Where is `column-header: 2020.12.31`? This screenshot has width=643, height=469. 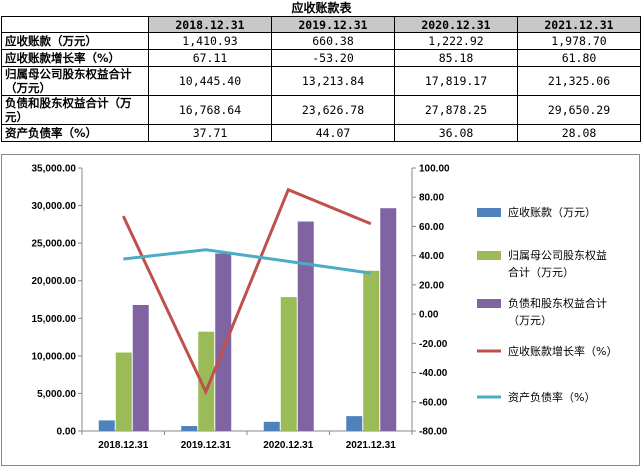
column-header: 2020.12.31 is located at coordinates (456, 24).